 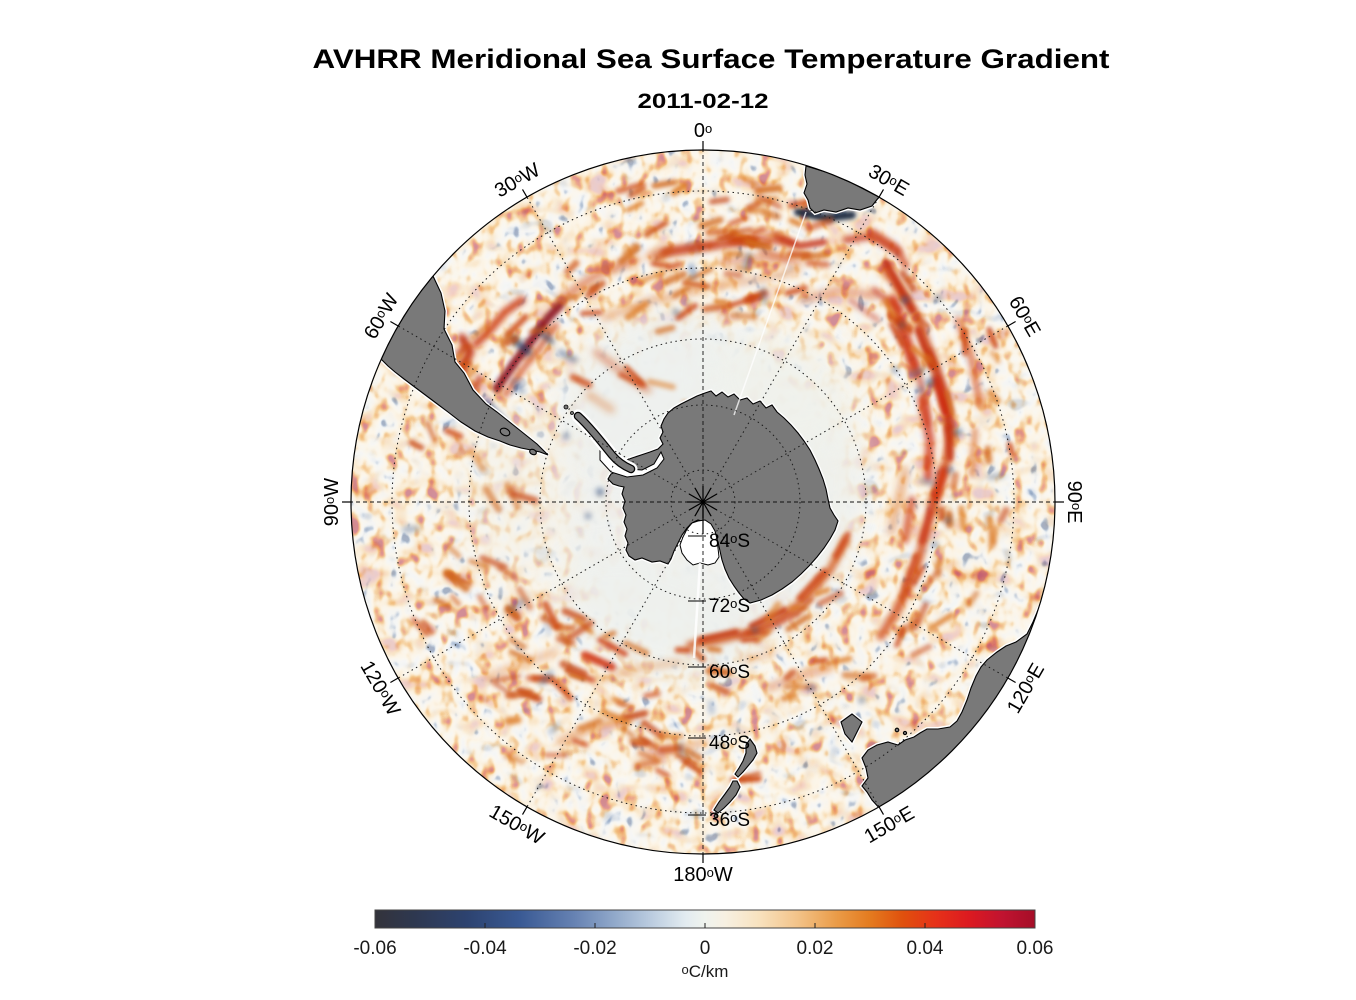 What do you see at coordinates (703, 131) in the screenshot?
I see `svg-text: 0o` at bounding box center [703, 131].